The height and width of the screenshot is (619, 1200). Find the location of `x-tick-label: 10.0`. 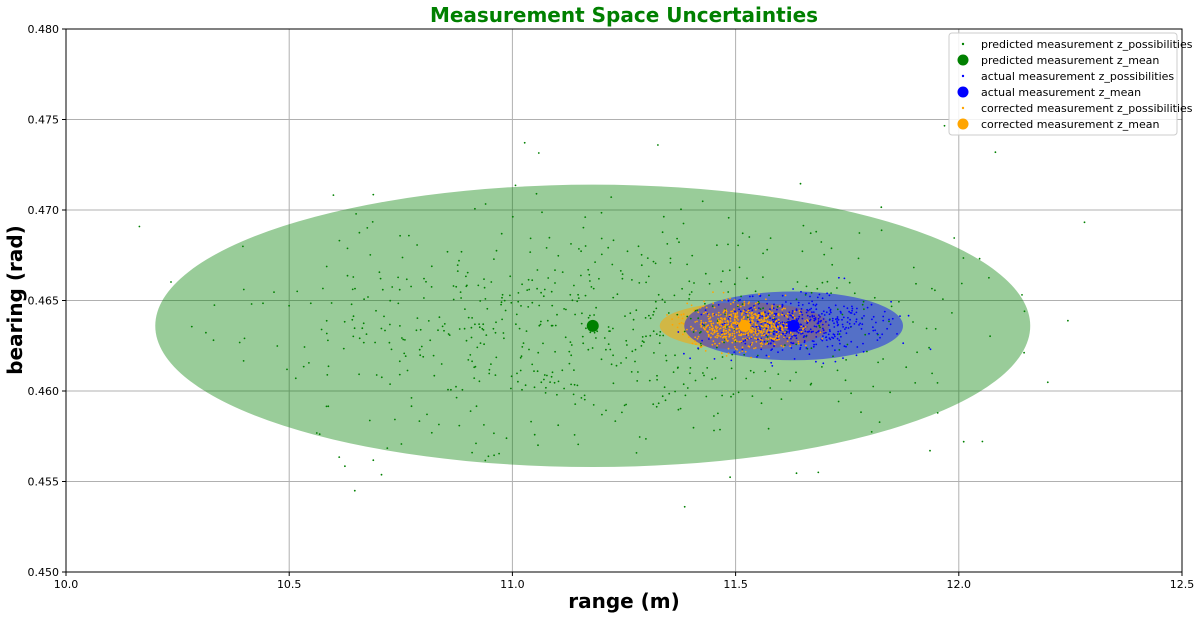

x-tick-label: 10.0 is located at coordinates (66, 584).